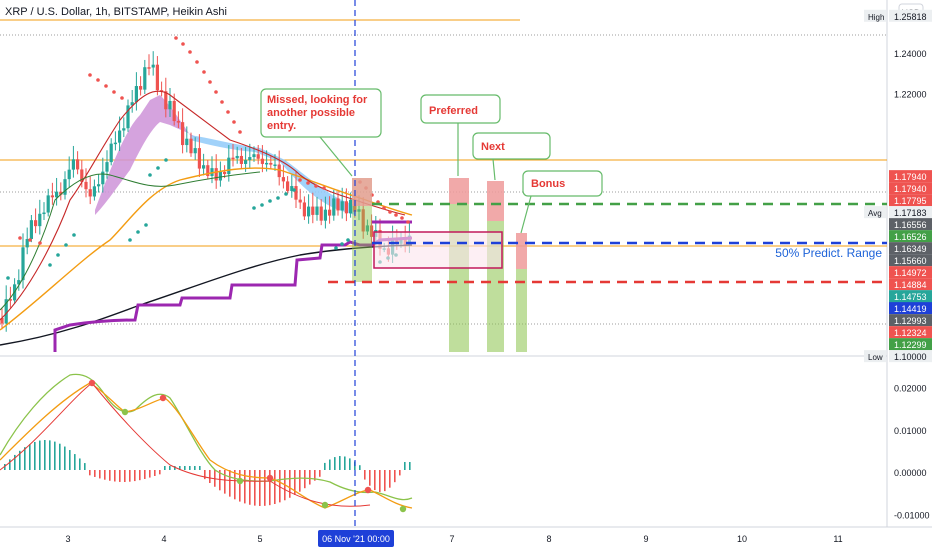  Describe the element at coordinates (439, 265) in the screenshot. I see `projection-bars` at that location.